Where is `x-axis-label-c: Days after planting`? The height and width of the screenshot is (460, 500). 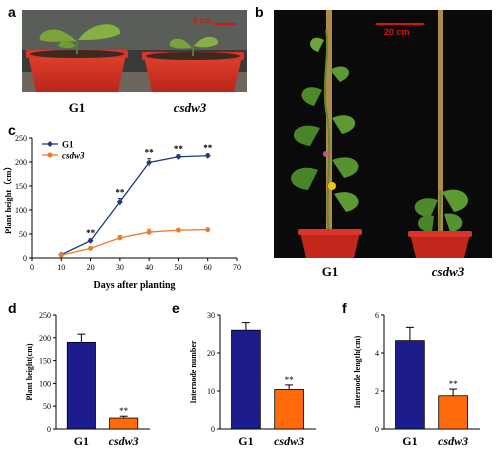
x-axis-label-c: Days after planting is located at coordinates (134, 285).